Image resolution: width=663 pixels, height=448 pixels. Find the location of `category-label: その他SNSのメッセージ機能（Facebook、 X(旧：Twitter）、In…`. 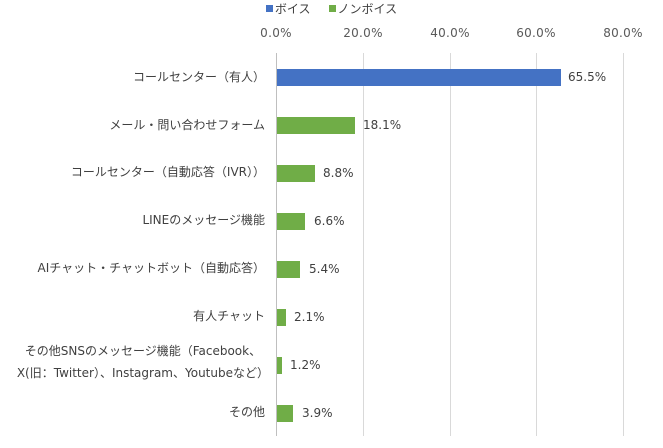

category-label: その他SNSのメッセージ機能（Facebook、 X(旧：Twitter）、In… is located at coordinates (143, 362).